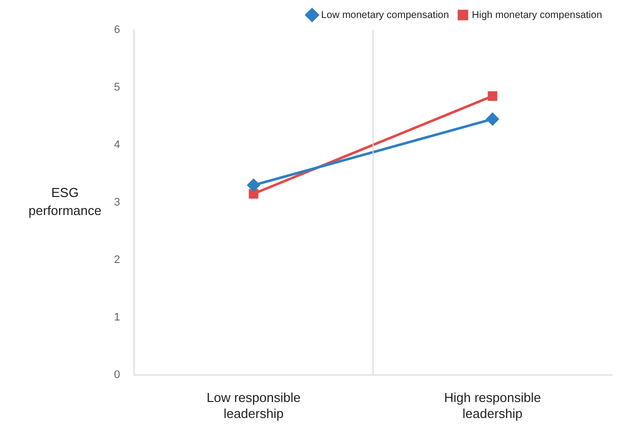 This screenshot has width=622, height=435. What do you see at coordinates (117, 374) in the screenshot?
I see `y-tick-label: 0` at bounding box center [117, 374].